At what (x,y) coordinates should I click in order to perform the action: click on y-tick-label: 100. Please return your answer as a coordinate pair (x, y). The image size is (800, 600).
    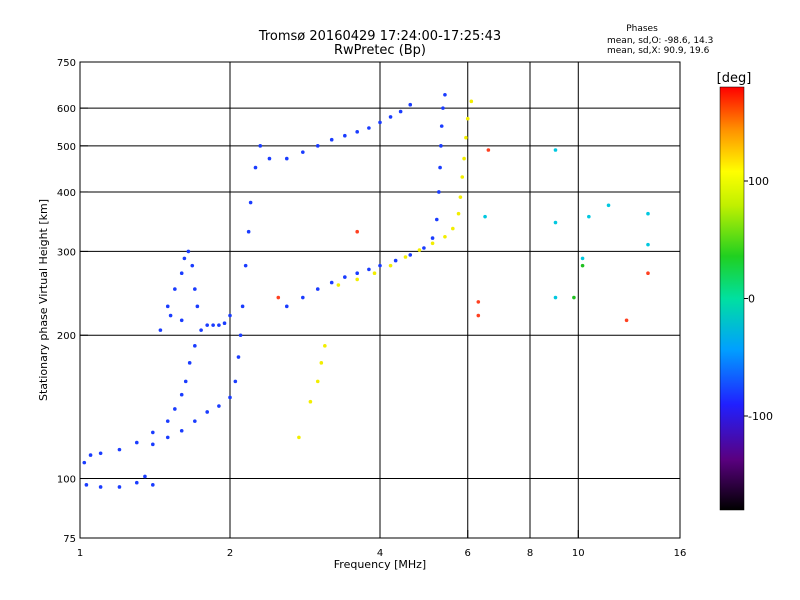
    Looking at the image, I should click on (66, 480).